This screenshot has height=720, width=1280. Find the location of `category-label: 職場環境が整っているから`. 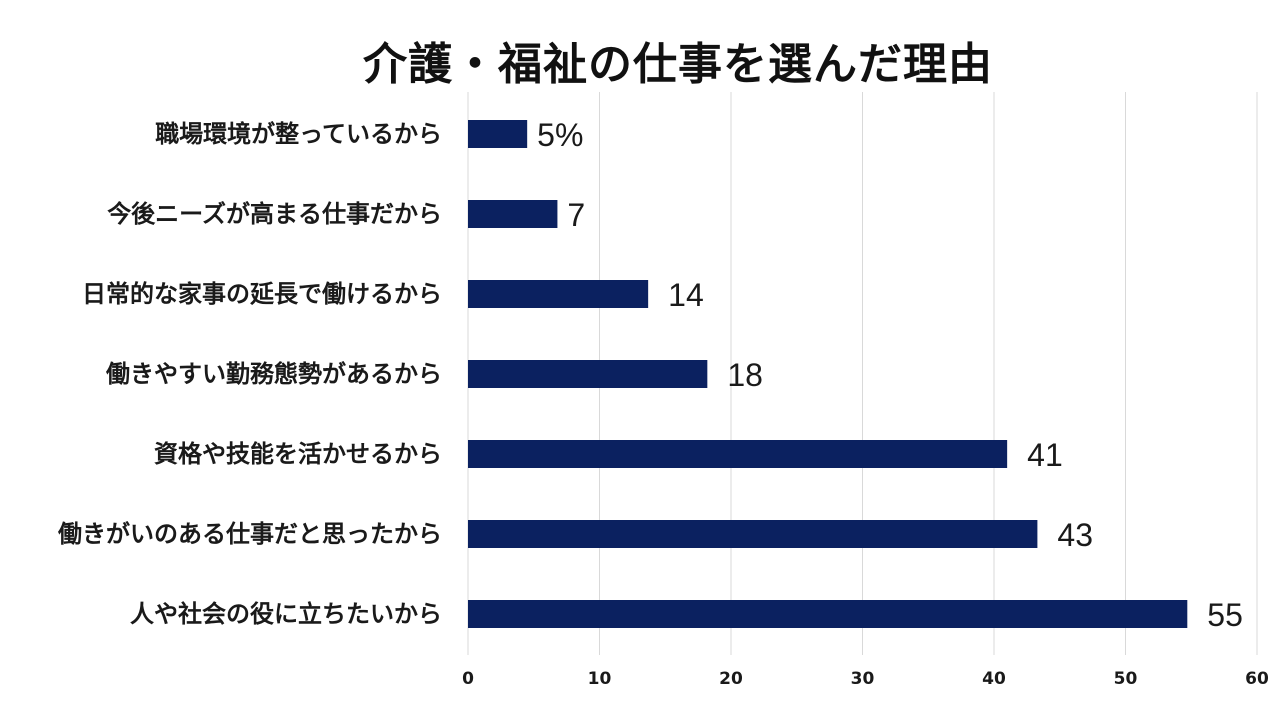

category-label: 職場環境が整っているから is located at coordinates (298, 134).